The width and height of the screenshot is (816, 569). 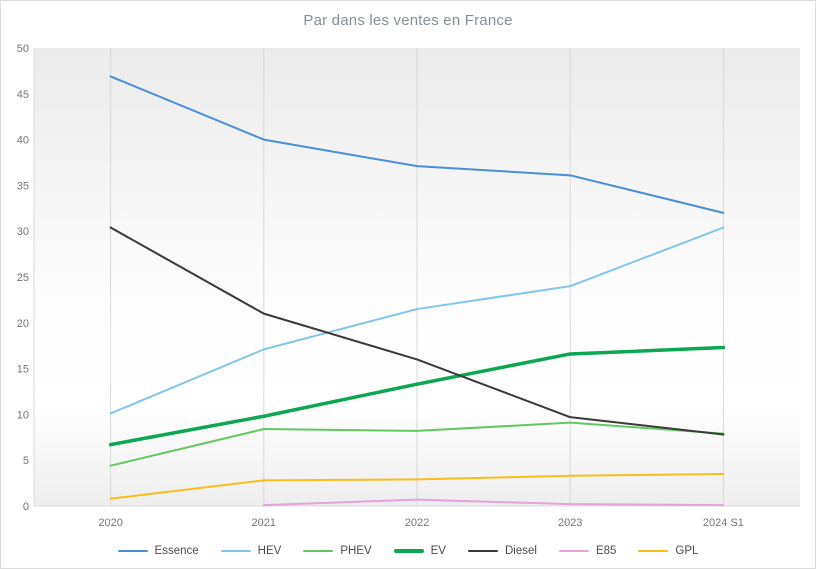 I want to click on svg-text: 2021, so click(x=264, y=523).